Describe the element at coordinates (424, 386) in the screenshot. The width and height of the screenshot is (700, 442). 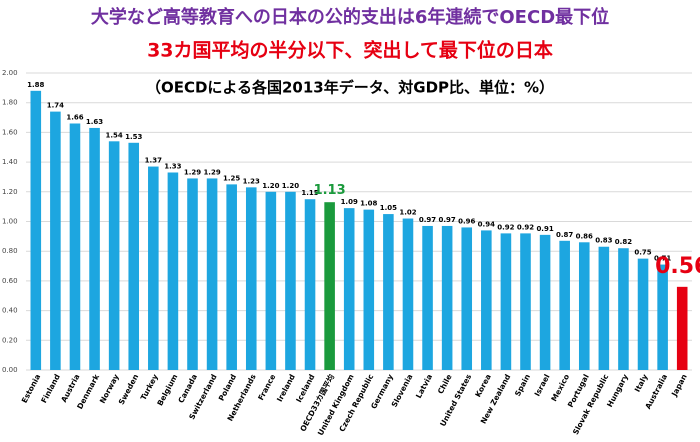
I see `x-tick-label: Latvia` at that location.